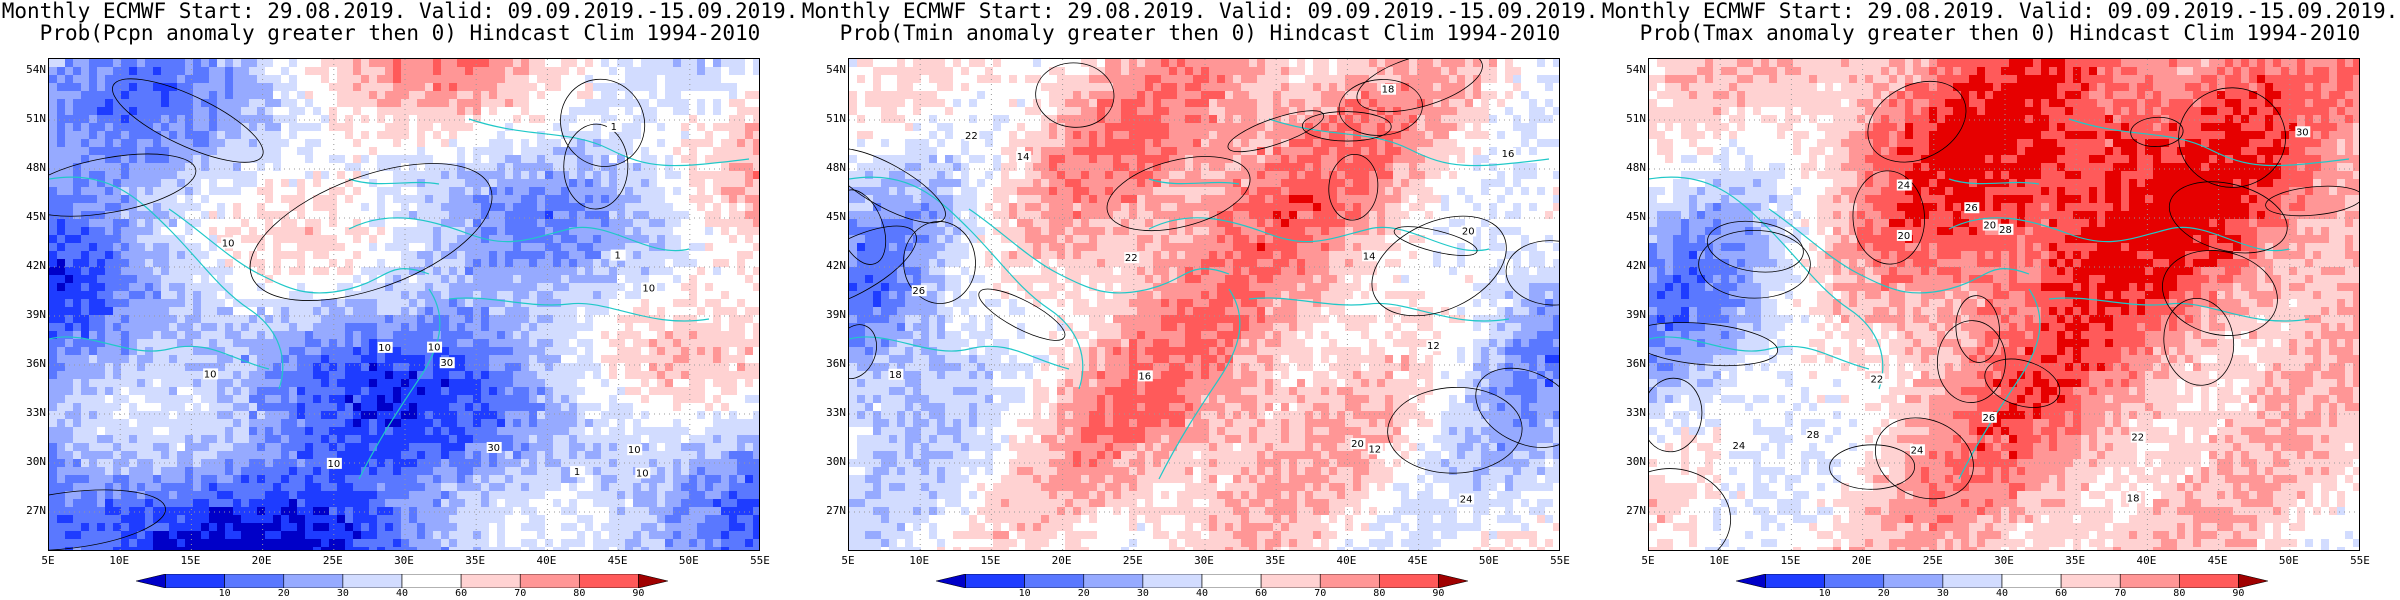 Image resolution: width=2400 pixels, height=600 pixels. Describe the element at coordinates (2133, 498) in the screenshot. I see `contour-label: 18` at that location.